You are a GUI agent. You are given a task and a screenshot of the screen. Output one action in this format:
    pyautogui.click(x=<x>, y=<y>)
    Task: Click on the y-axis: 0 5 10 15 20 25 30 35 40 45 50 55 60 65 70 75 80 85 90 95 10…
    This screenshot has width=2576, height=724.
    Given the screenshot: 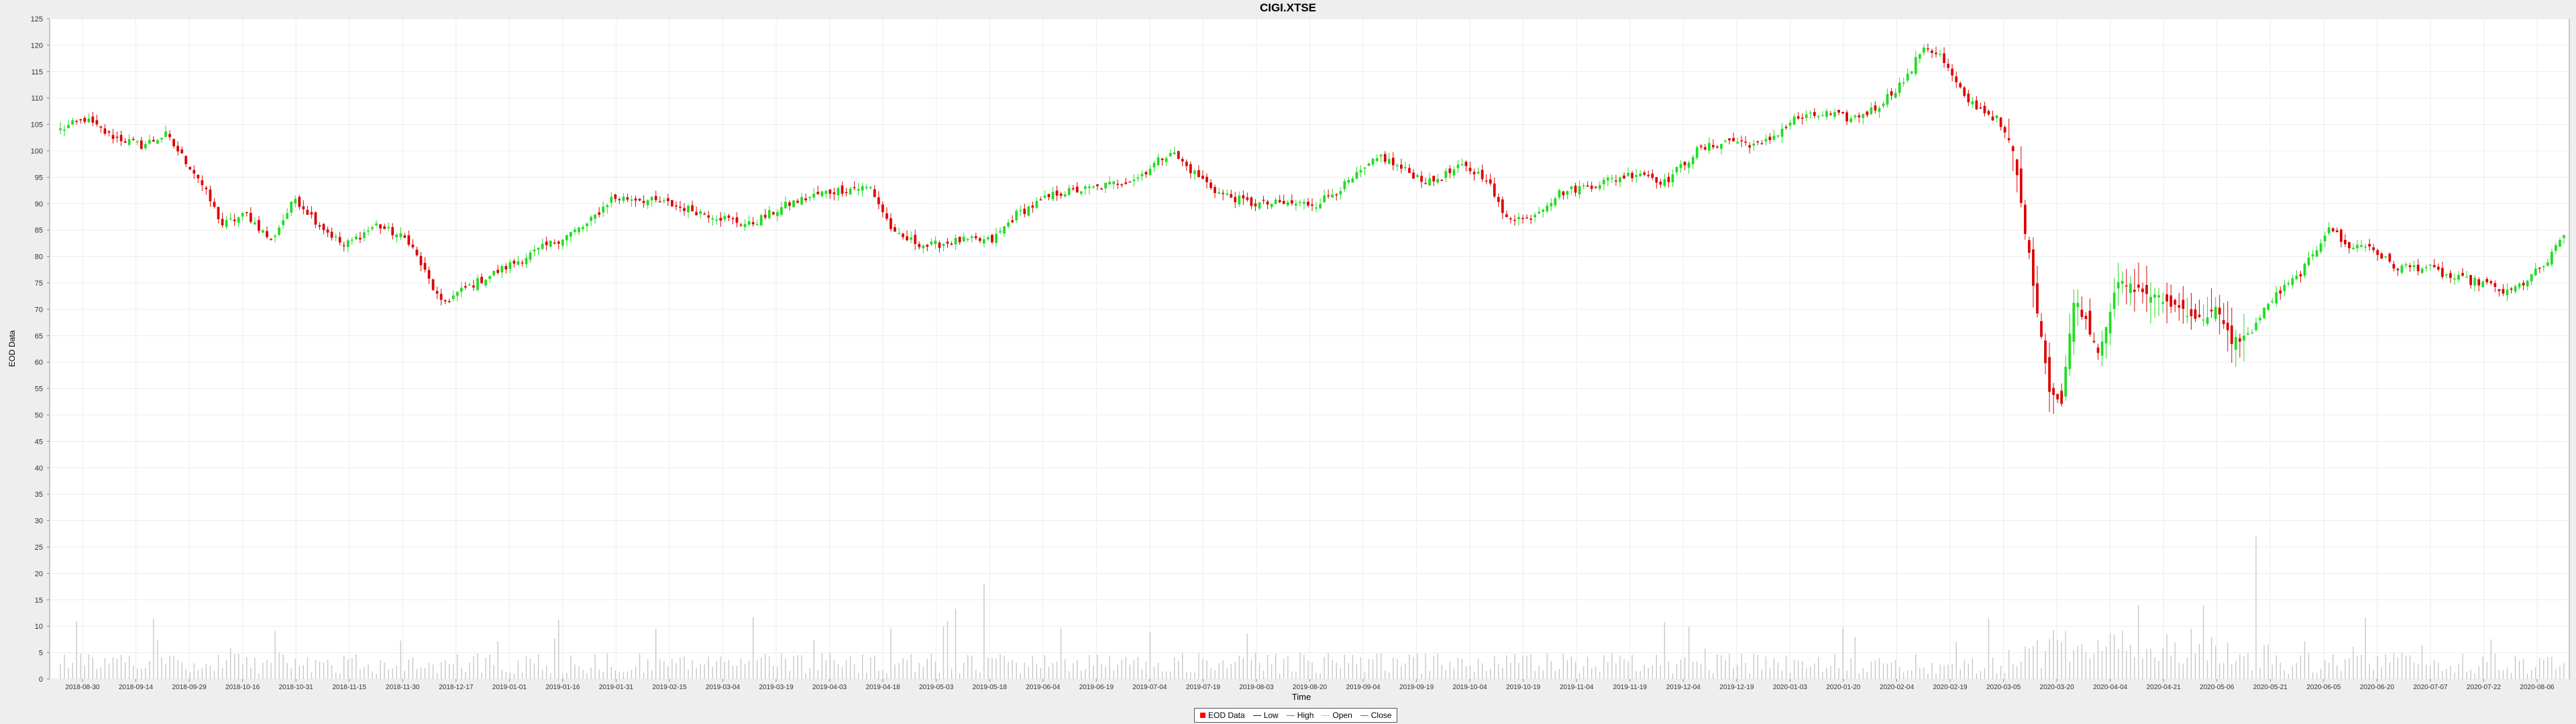 What is the action you would take?
    pyautogui.click(x=40, y=349)
    